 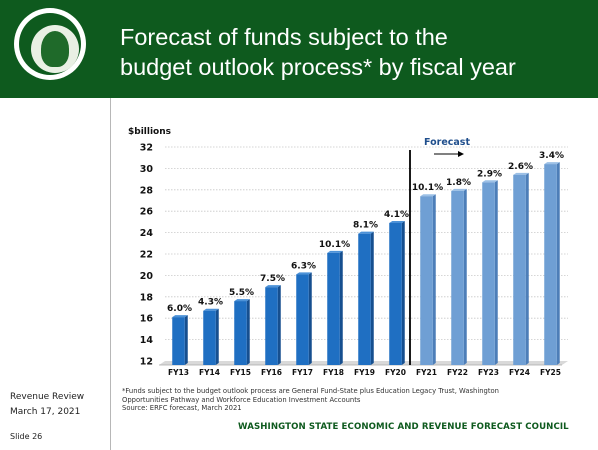 What do you see at coordinates (147, 340) in the screenshot?
I see `y-tick-label: 14` at bounding box center [147, 340].